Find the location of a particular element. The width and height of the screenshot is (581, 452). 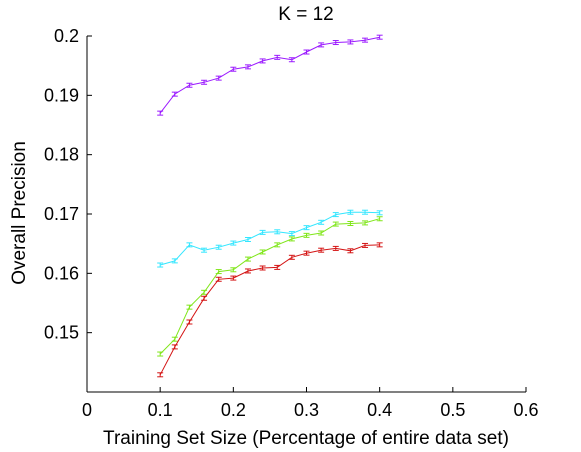

y-tick-label: 0.15 is located at coordinates (61, 333).